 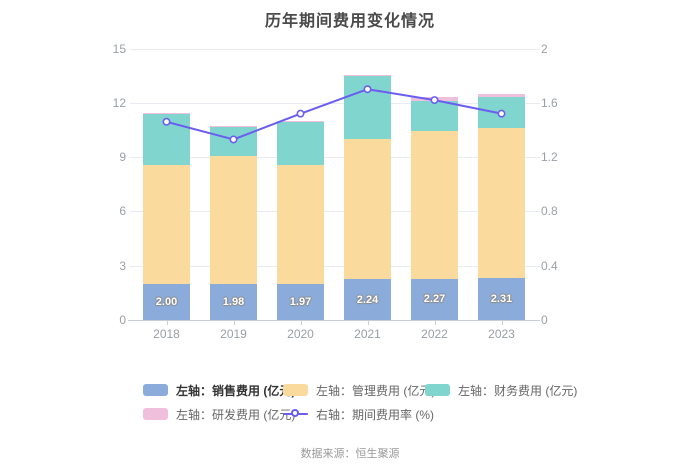 I want to click on legend-label-expense-ratio: 右轴：期间费用率 (%), so click(x=375, y=414).